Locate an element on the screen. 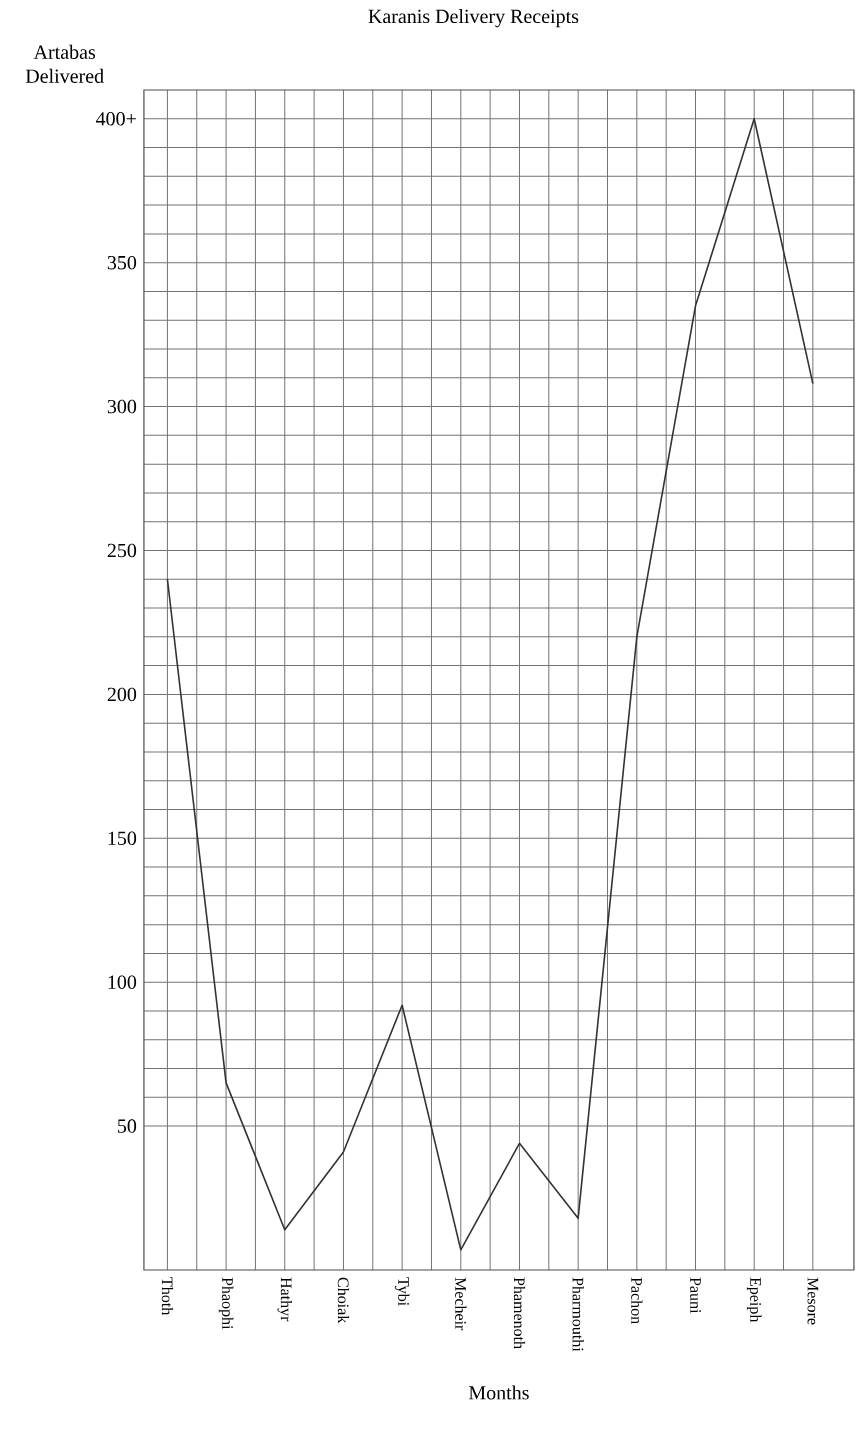  y-tick-label: 150 is located at coordinates (122, 838).